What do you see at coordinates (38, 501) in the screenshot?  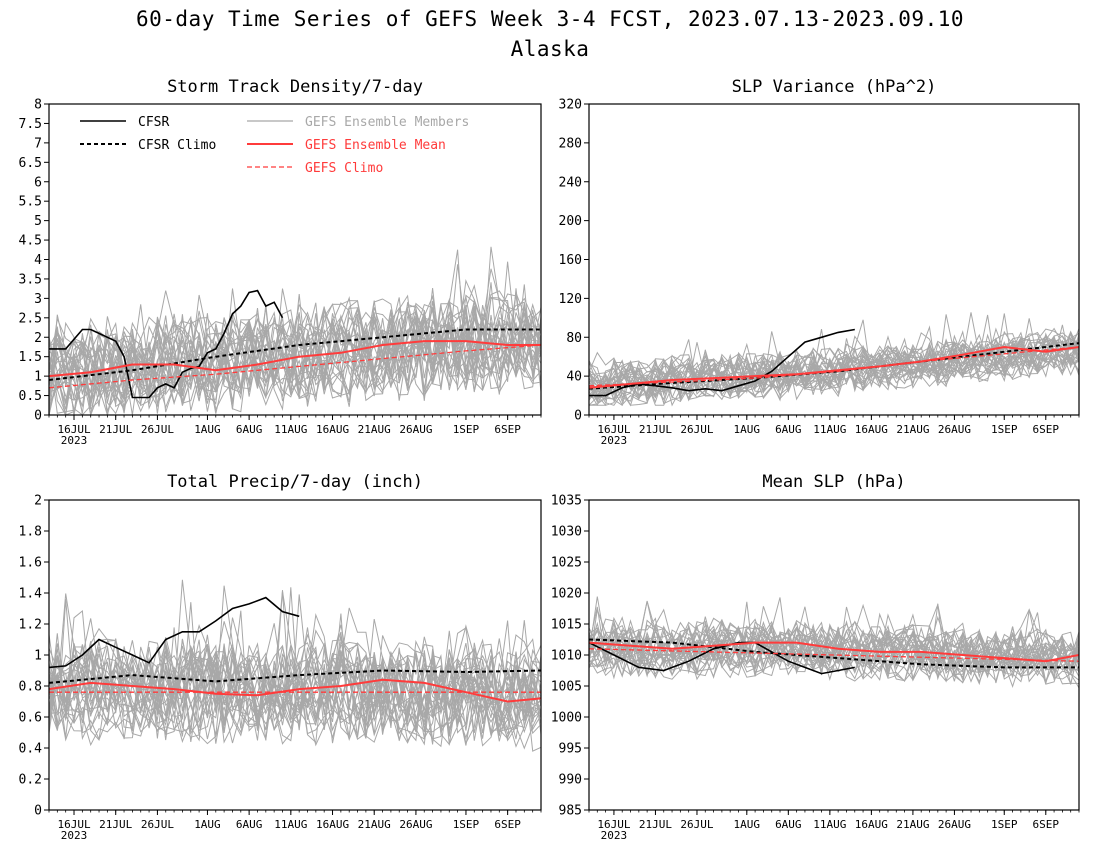 I see `y-tick-label: 2` at bounding box center [38, 501].